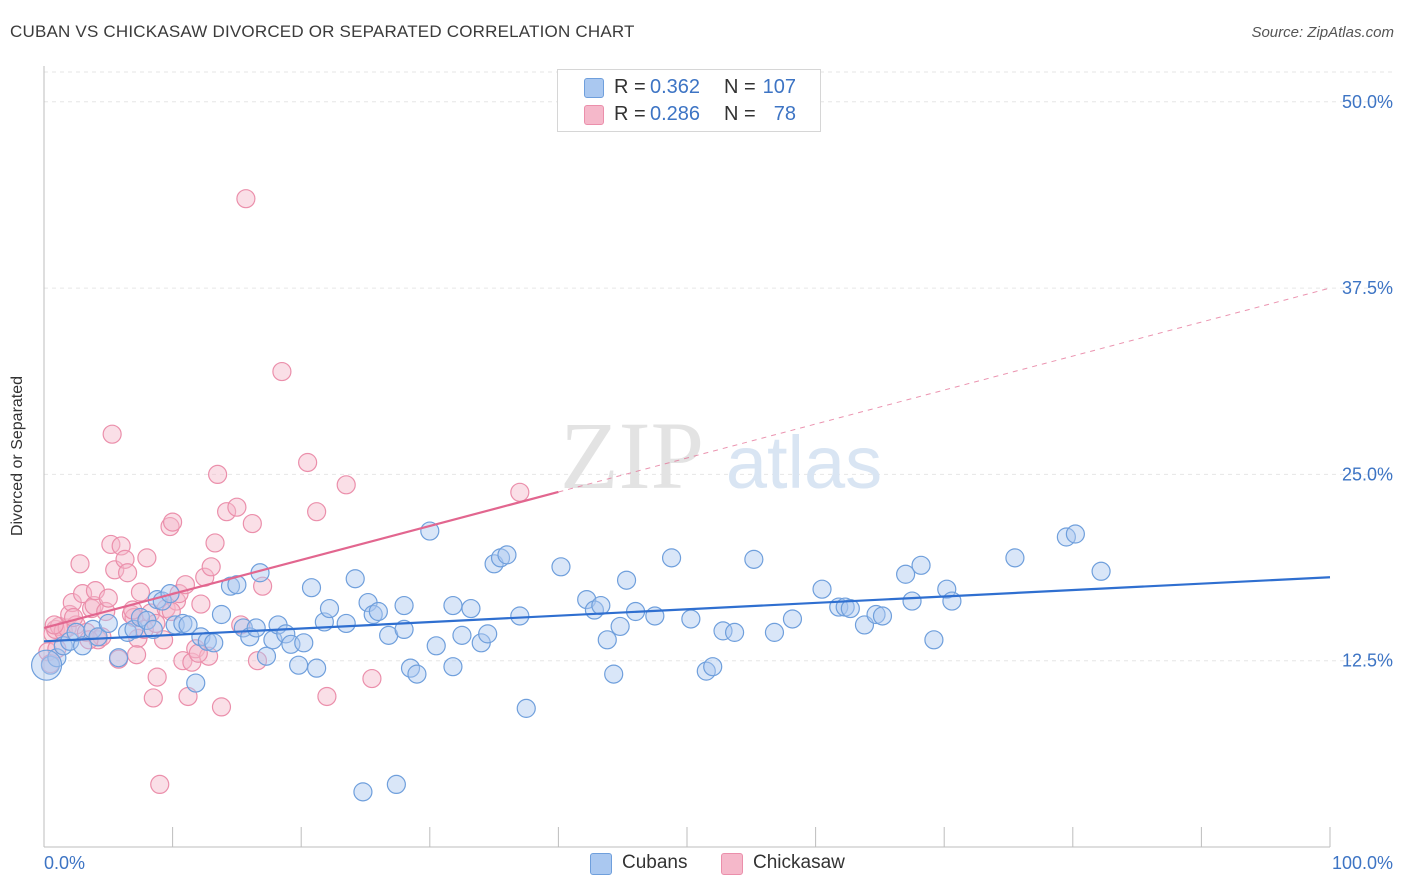 The width and height of the screenshot is (1406, 892). What do you see at coordinates (804, 462) in the screenshot?
I see `watermark-atlas: atlas` at bounding box center [804, 462].